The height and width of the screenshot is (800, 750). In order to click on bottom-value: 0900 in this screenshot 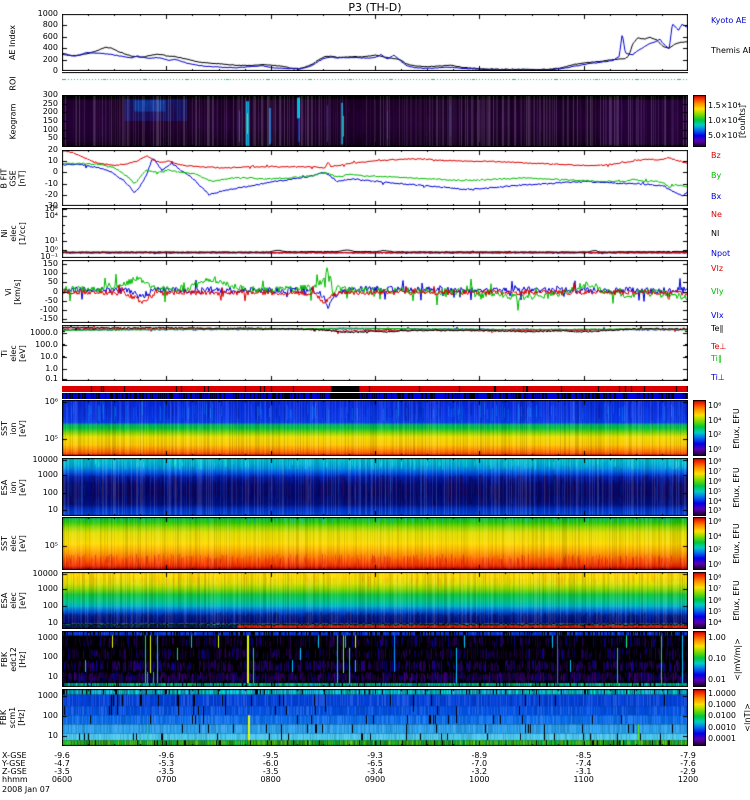, I will do `click(375, 779)`.